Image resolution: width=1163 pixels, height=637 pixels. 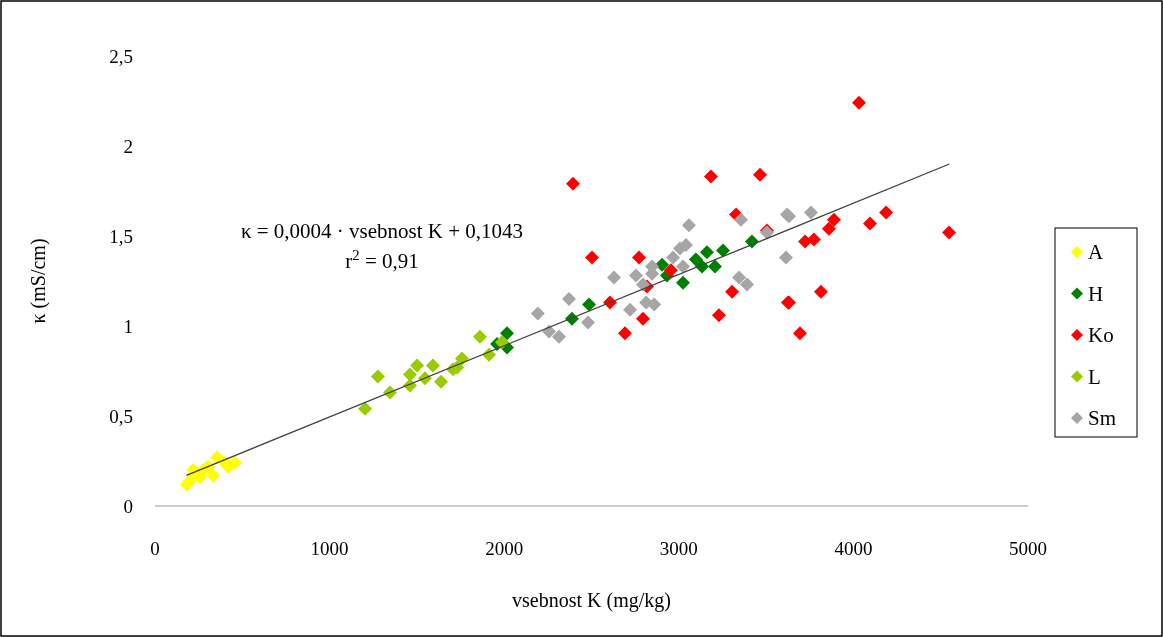 I want to click on x-tick-label: 3000, so click(x=678, y=548).